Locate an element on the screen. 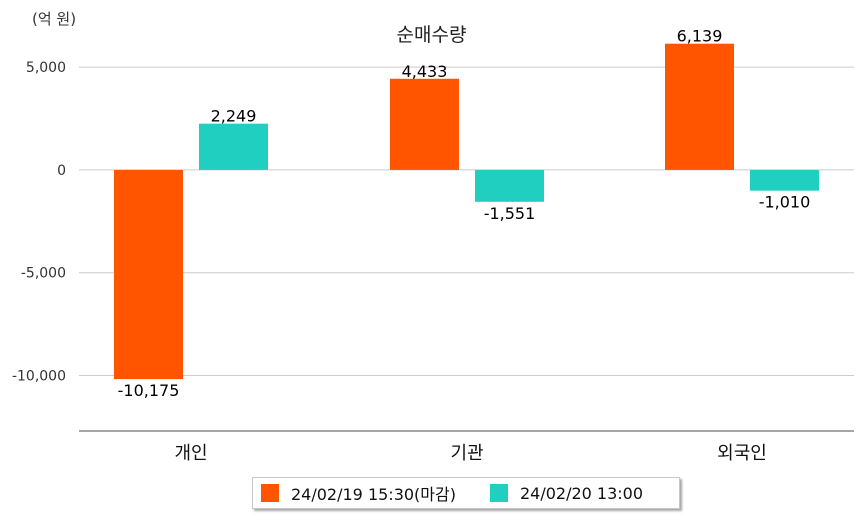 The image size is (863, 520). data-label: -1,010 is located at coordinates (785, 202).